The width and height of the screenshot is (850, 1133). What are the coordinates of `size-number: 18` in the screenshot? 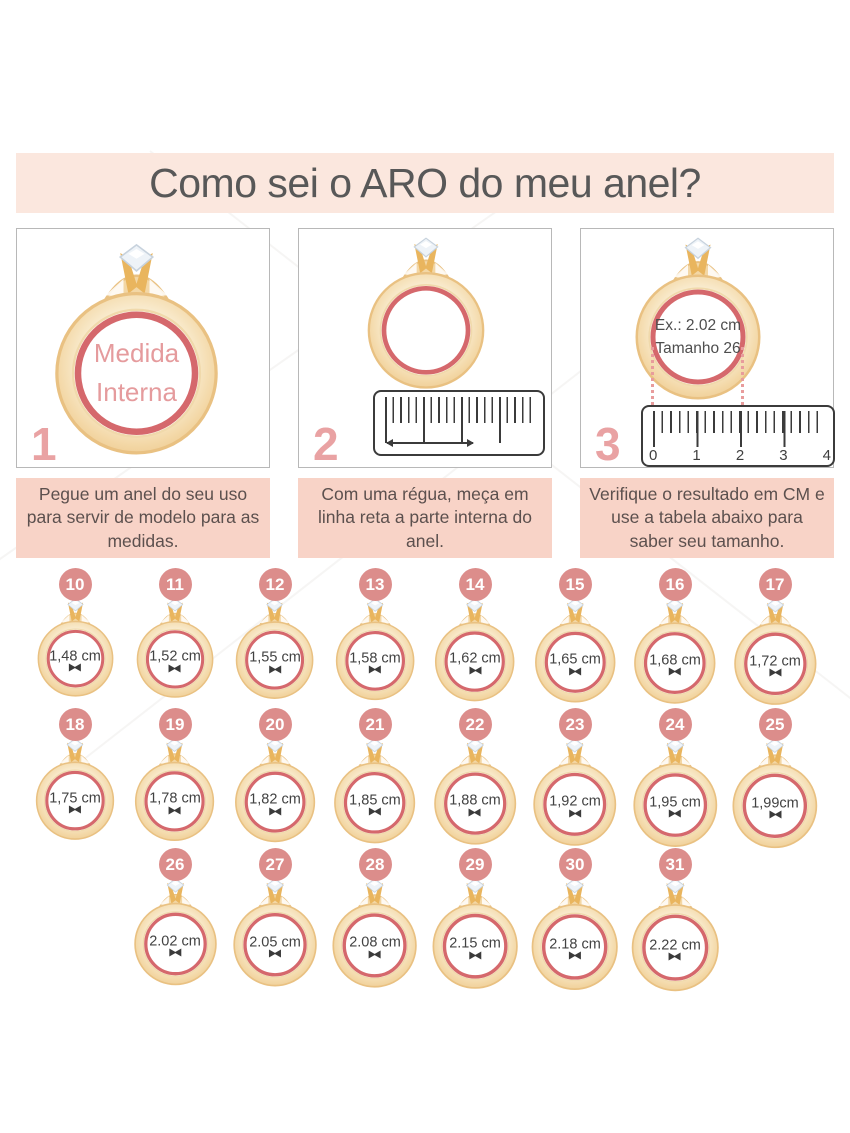 It's located at (75, 724).